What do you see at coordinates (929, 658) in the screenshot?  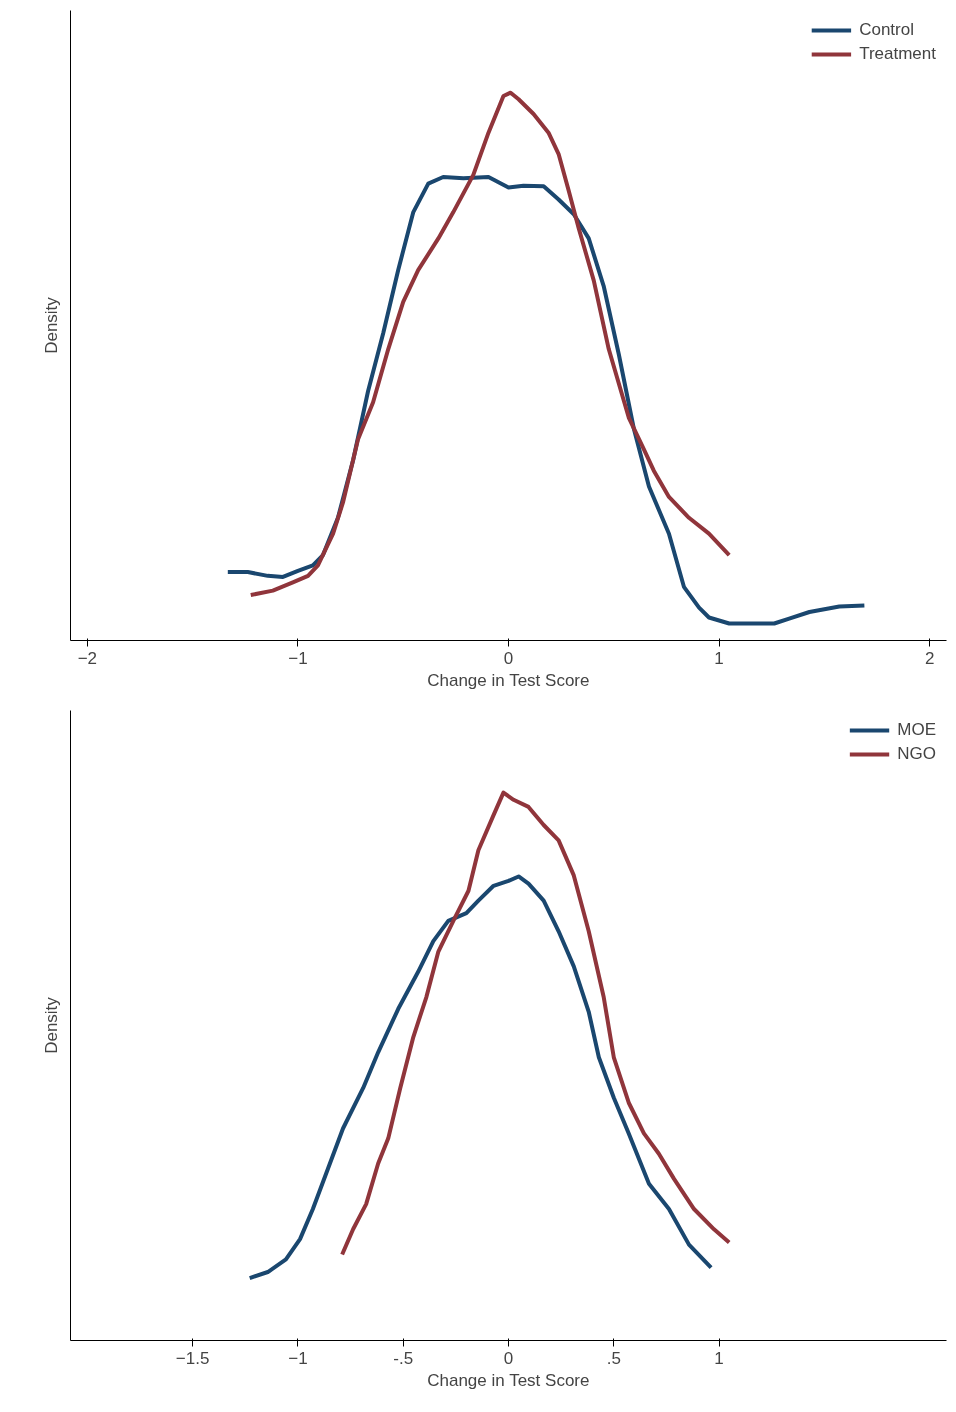 I see `x-tick-label: 2` at bounding box center [929, 658].